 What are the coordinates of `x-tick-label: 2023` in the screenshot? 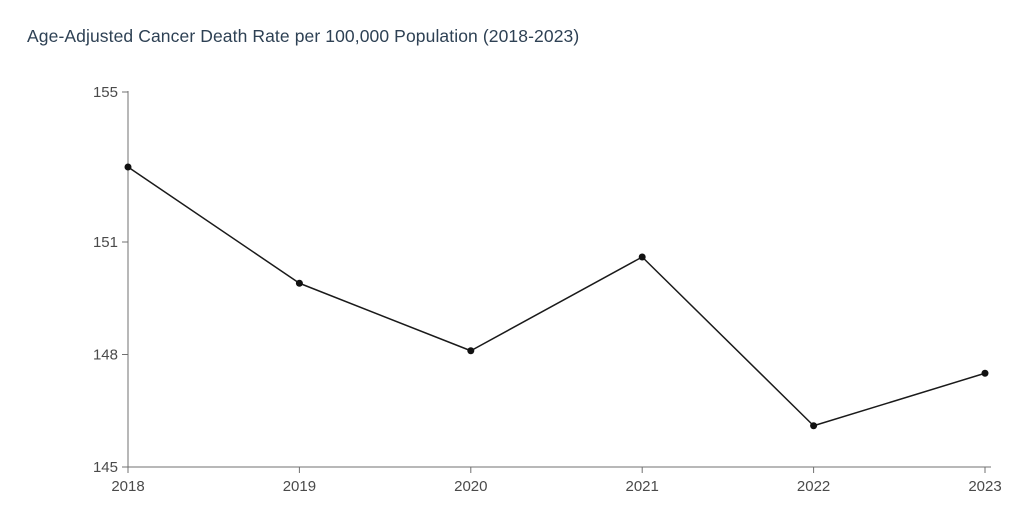 It's located at (984, 486).